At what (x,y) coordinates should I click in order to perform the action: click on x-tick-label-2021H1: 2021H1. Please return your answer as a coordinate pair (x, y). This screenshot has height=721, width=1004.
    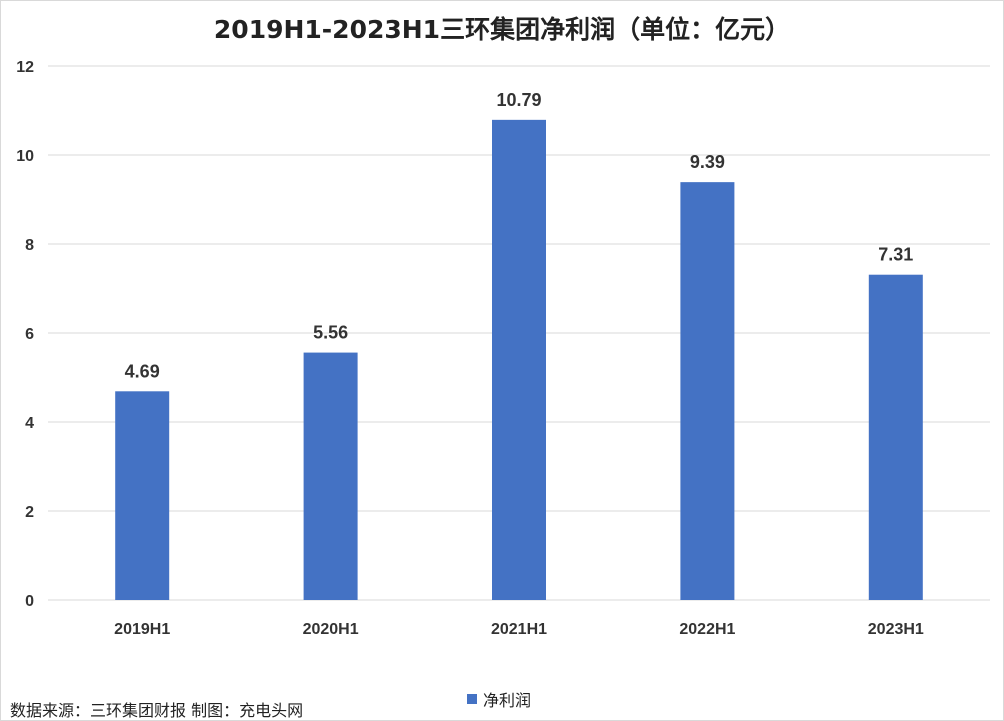
    Looking at the image, I should click on (519, 629).